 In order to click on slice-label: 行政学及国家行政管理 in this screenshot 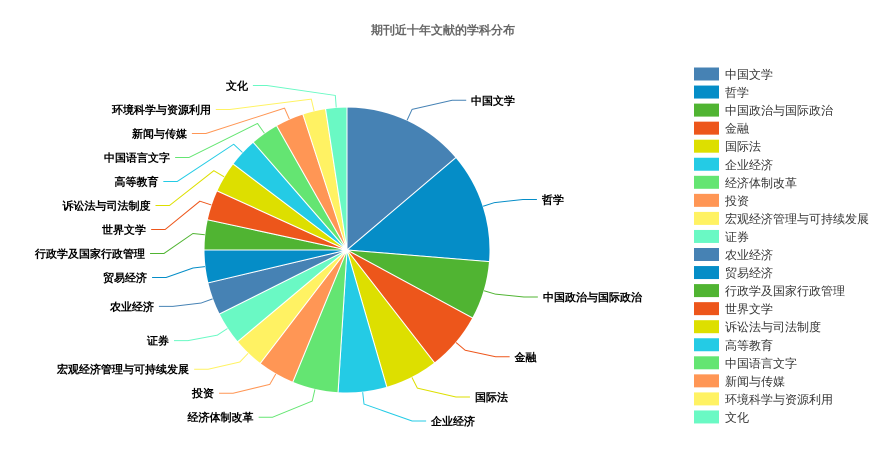, I will do `click(90, 253)`.